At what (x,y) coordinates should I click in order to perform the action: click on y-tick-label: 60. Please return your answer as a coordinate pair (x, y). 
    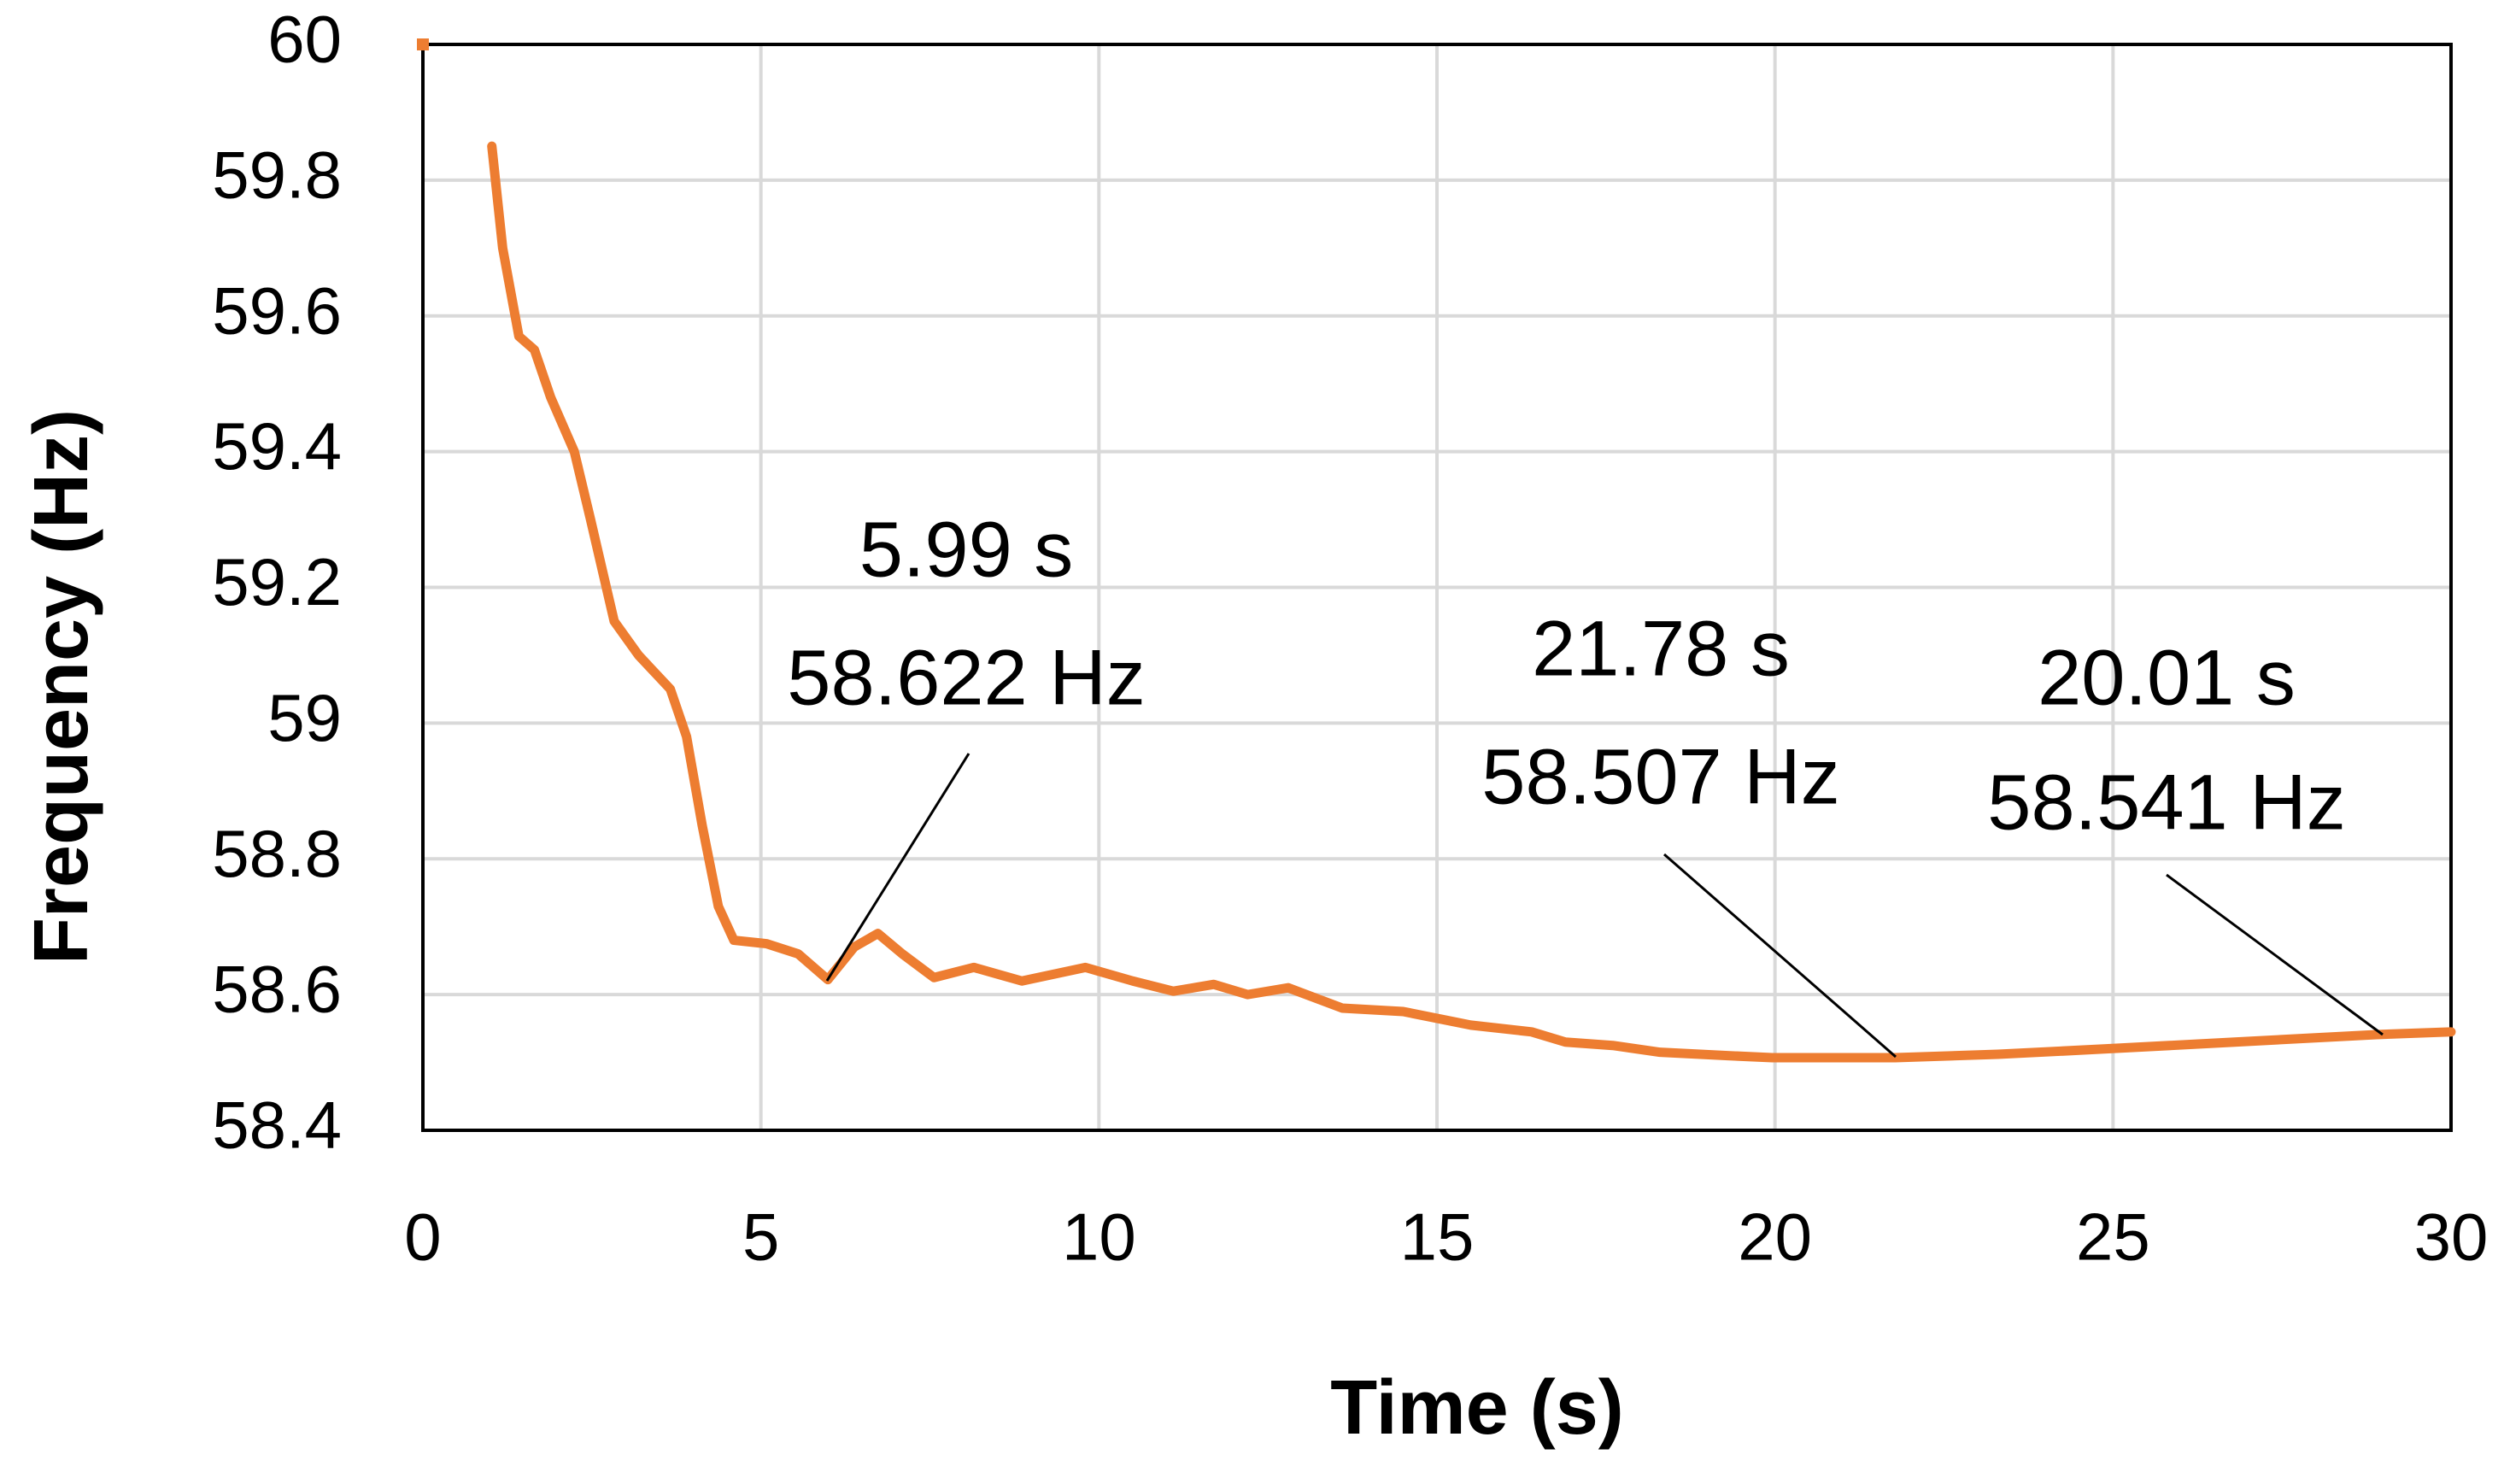
    Looking at the image, I should click on (304, 39).